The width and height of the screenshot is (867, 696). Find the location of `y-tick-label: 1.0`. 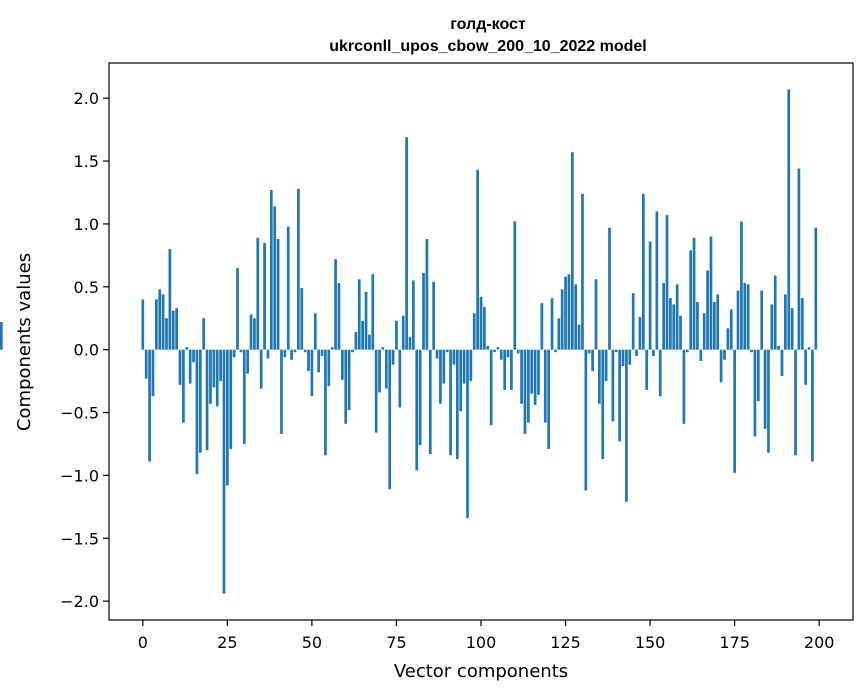

y-tick-label: 1.0 is located at coordinates (86, 224).